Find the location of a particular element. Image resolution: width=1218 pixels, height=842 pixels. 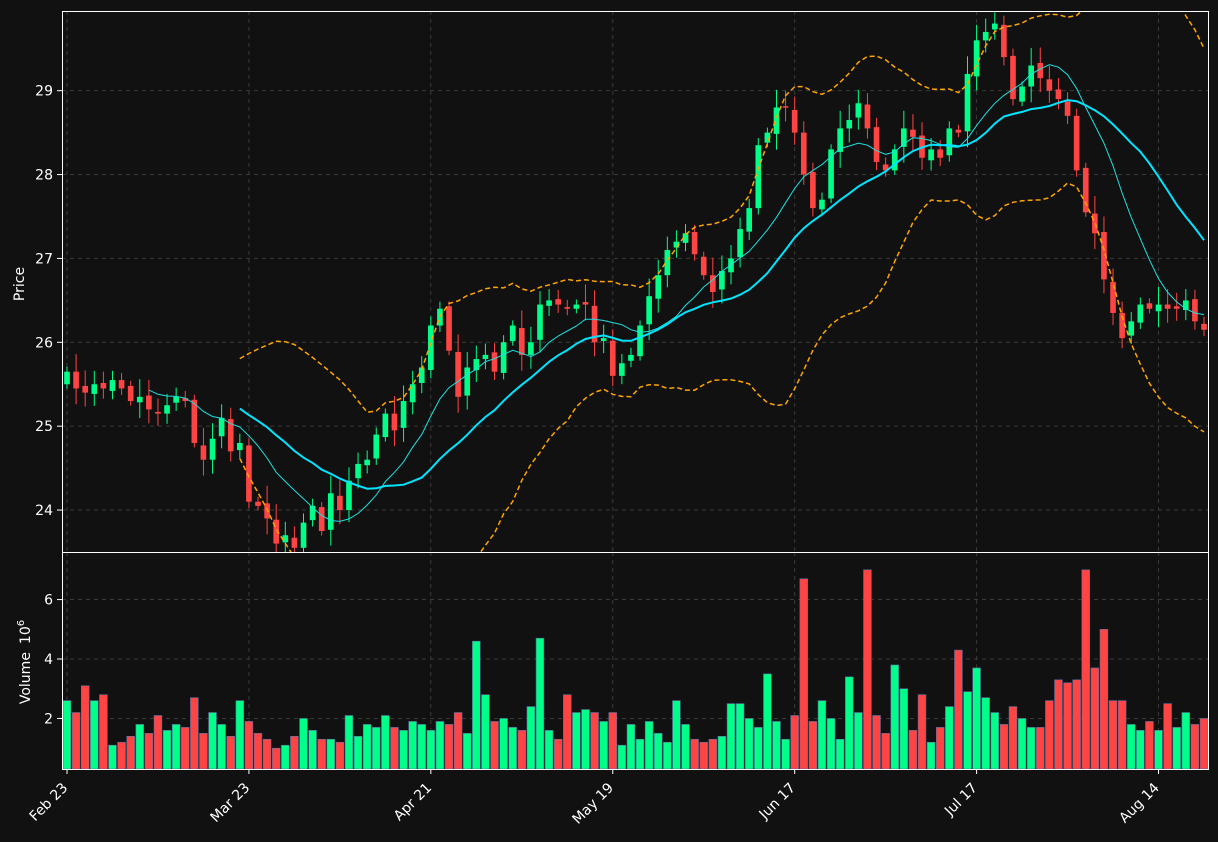

volume-unit-base: 10 is located at coordinates (26, 635).